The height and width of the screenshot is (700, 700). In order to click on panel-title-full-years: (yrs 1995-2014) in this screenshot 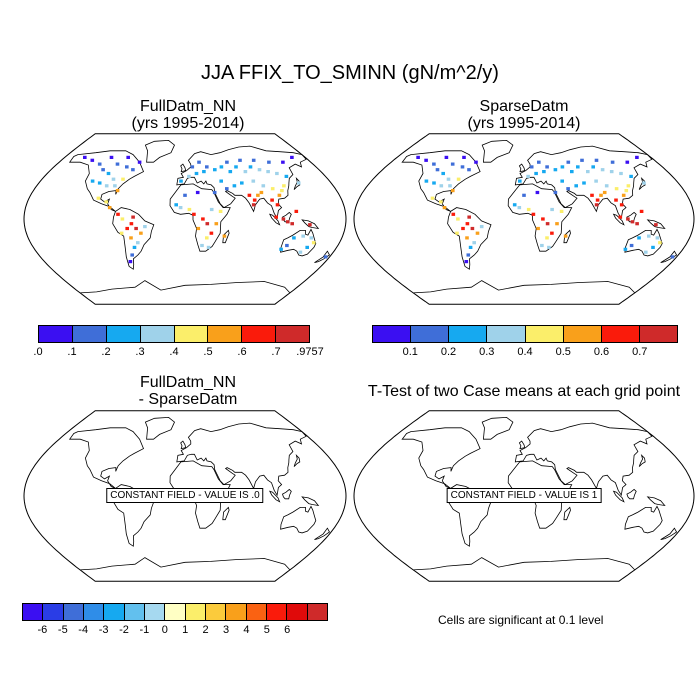, I will do `click(188, 123)`.